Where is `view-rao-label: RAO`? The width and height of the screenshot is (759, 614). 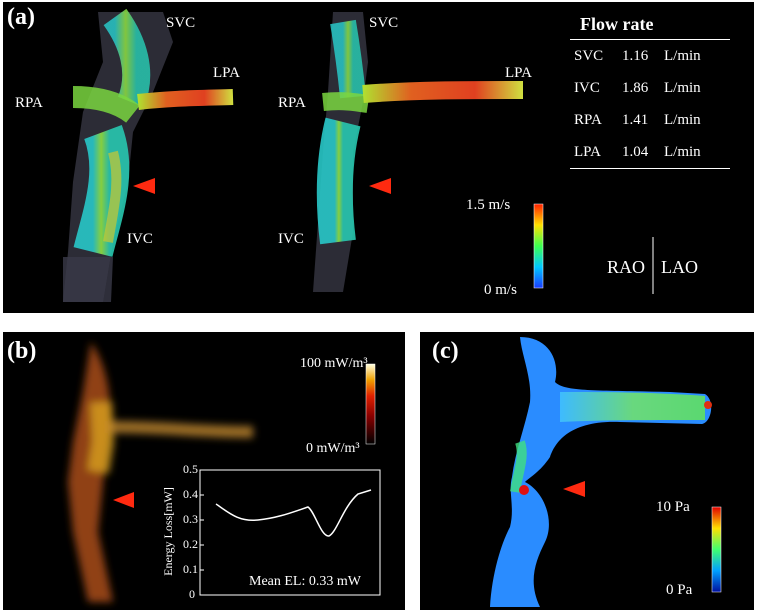
view-rao-label: RAO is located at coordinates (626, 267).